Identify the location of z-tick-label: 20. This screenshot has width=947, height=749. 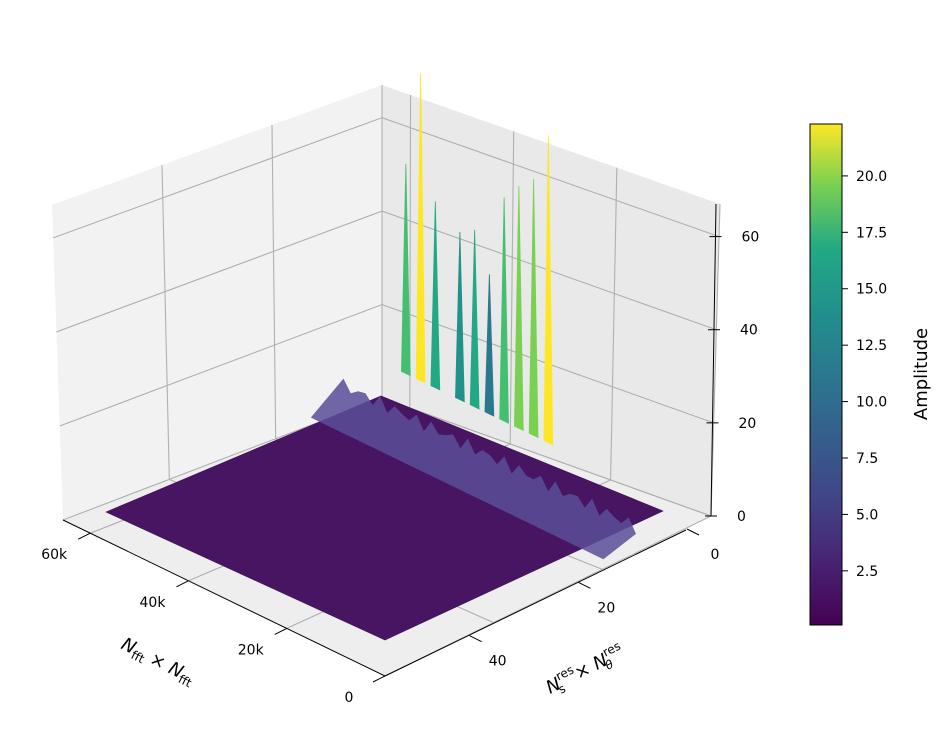
(747, 424).